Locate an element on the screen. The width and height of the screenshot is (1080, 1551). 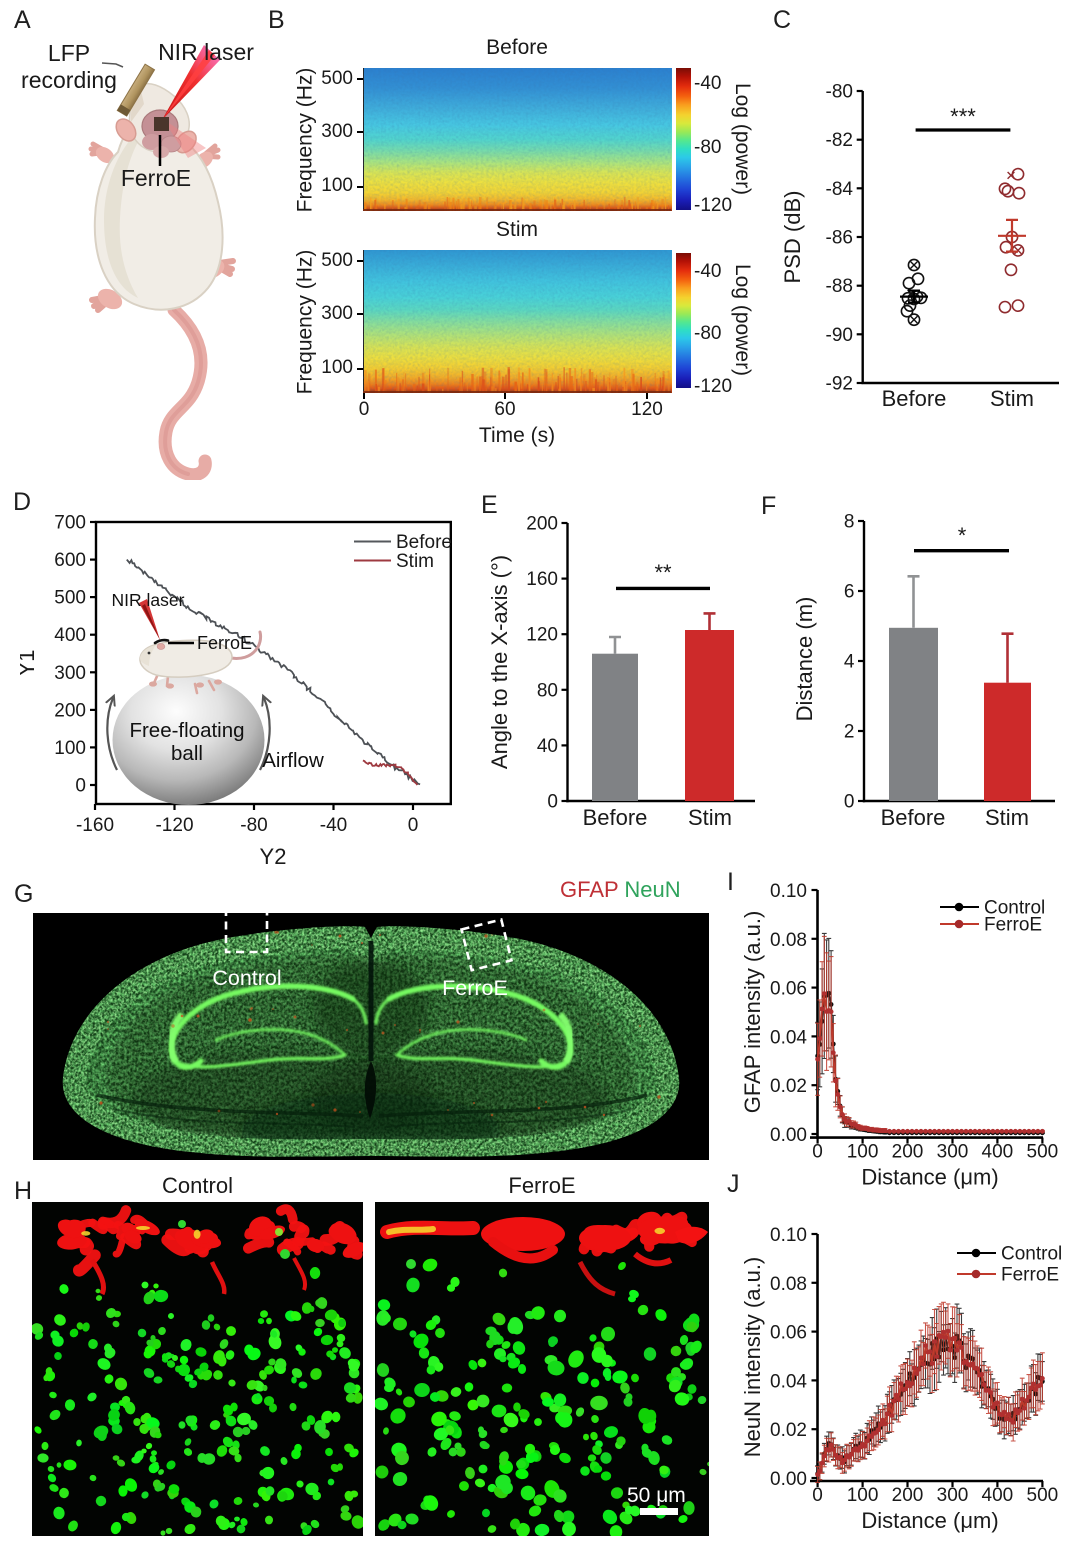
svg-text: -120 is located at coordinates (174, 825).